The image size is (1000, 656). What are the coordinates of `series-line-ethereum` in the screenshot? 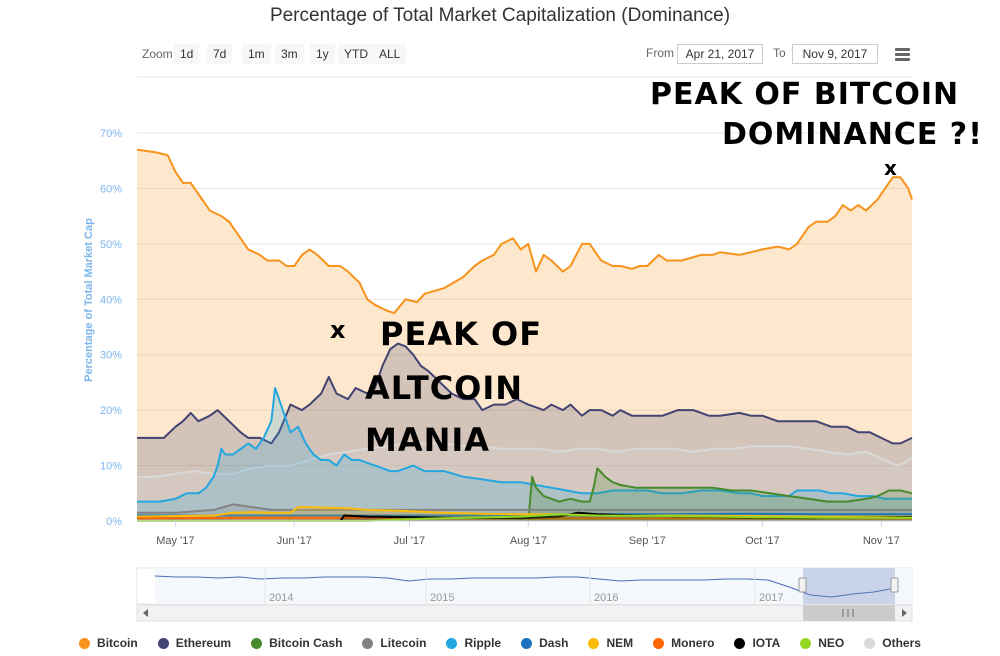 It's located at (525, 393).